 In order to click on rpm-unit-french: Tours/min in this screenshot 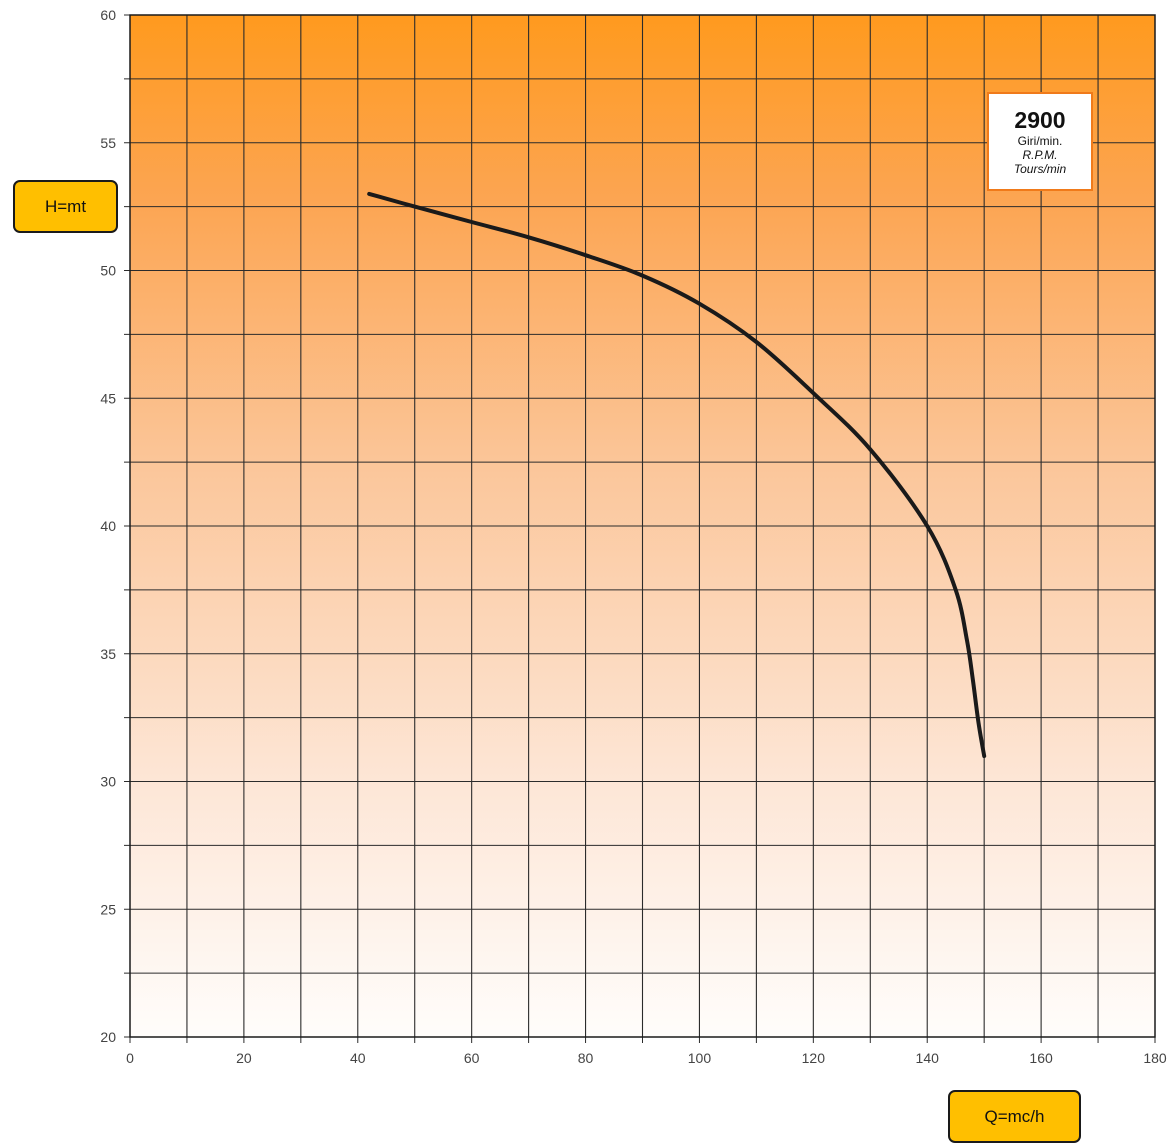, I will do `click(1040, 168)`.